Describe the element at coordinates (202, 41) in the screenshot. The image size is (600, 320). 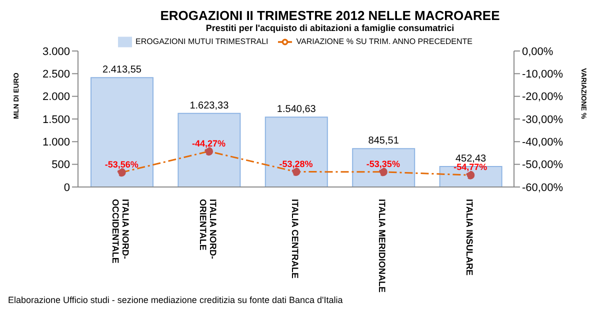
I see `legend-label: EROGAZIONI MUTUI TRIMESTRALI` at that location.